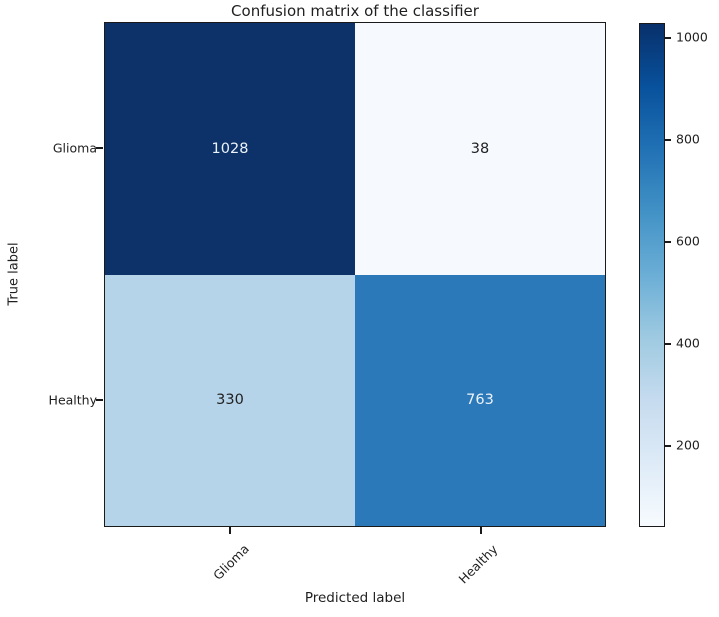  I want to click on matrix-cell-true-healthy-pred-healthy: 763, so click(480, 400).